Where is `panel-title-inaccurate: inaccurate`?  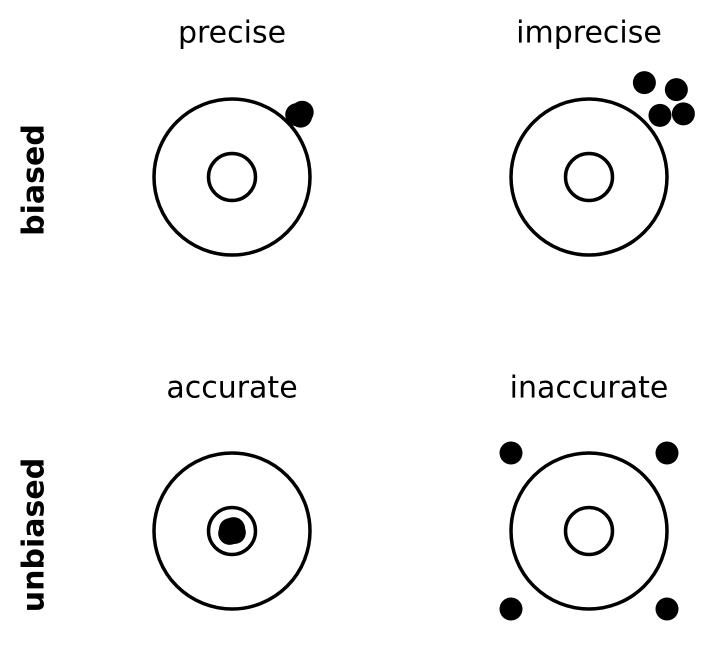 panel-title-inaccurate: inaccurate is located at coordinates (589, 388).